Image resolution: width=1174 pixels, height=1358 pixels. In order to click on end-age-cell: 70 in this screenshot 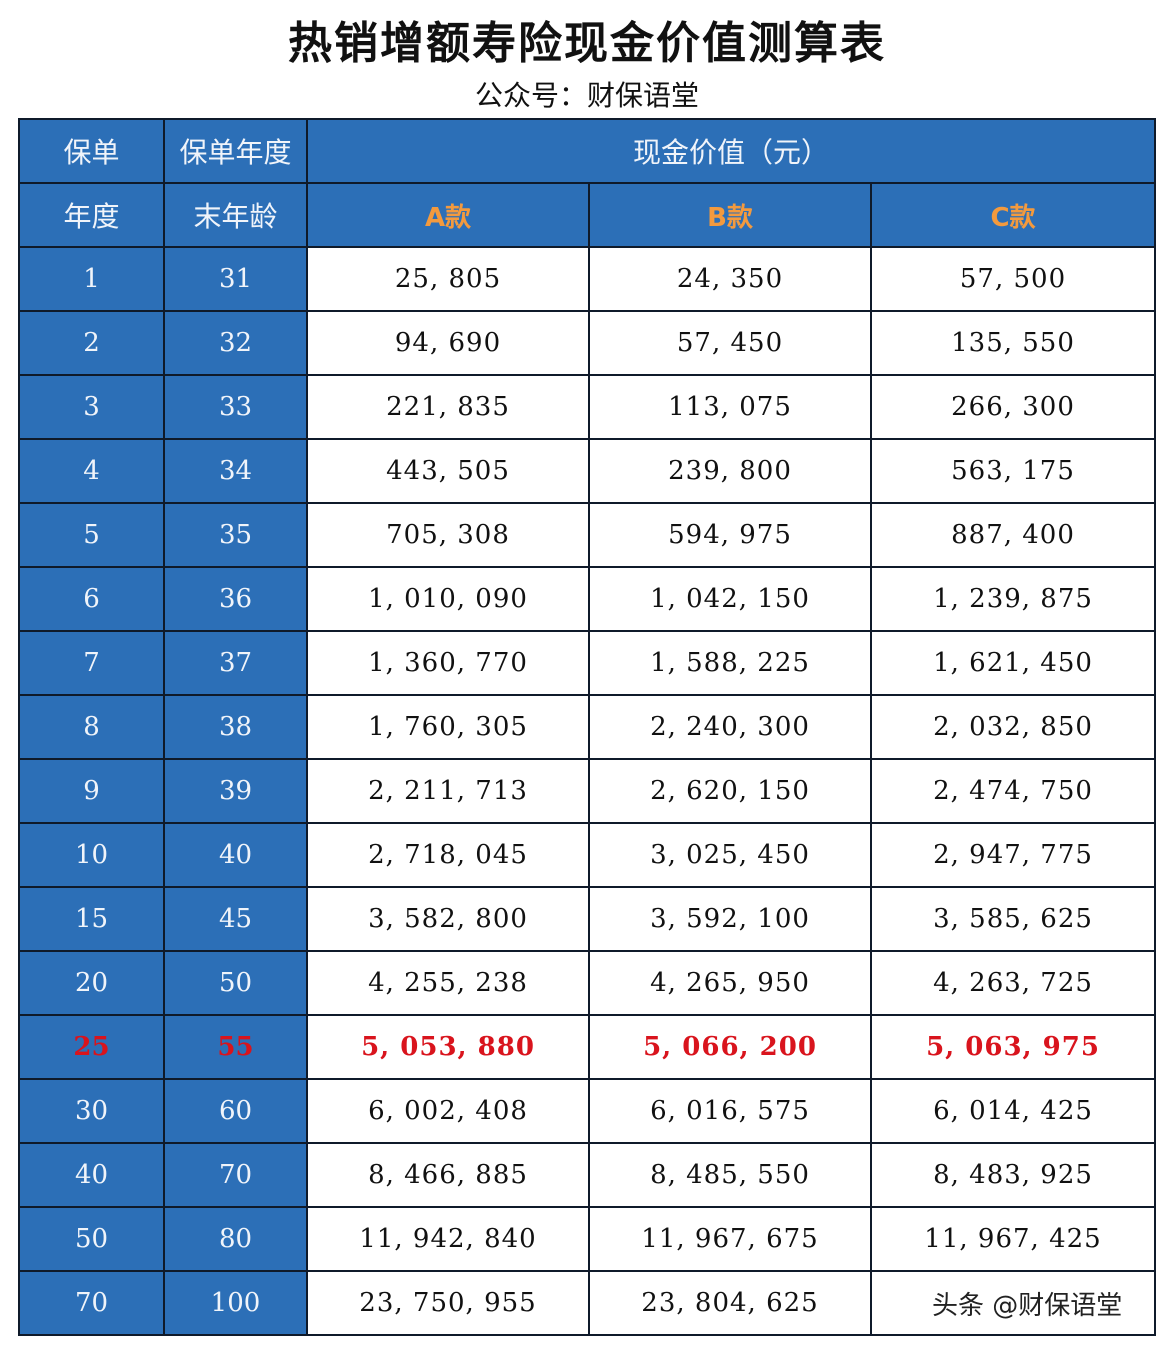, I will do `click(235, 1175)`.